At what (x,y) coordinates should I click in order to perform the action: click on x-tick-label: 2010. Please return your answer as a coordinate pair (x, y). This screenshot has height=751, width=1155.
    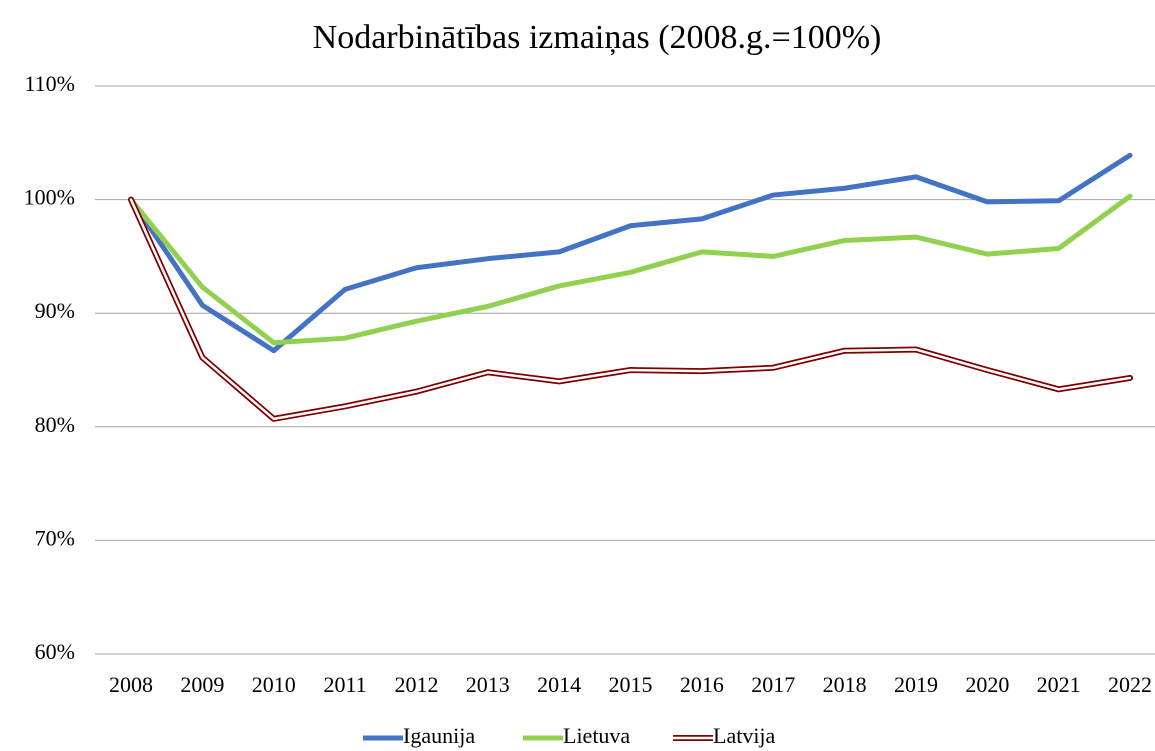
    Looking at the image, I should click on (274, 684).